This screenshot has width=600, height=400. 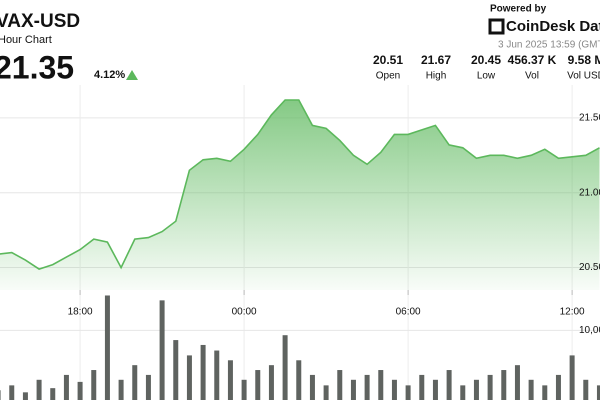 What do you see at coordinates (132, 75) in the screenshot?
I see `up-arrow` at bounding box center [132, 75].